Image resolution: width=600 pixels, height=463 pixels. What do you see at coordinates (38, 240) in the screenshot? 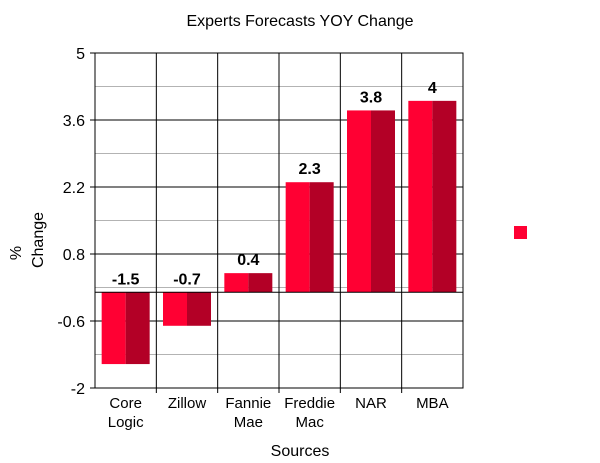
I see `y-axis-label-line-2: Change` at bounding box center [38, 240].